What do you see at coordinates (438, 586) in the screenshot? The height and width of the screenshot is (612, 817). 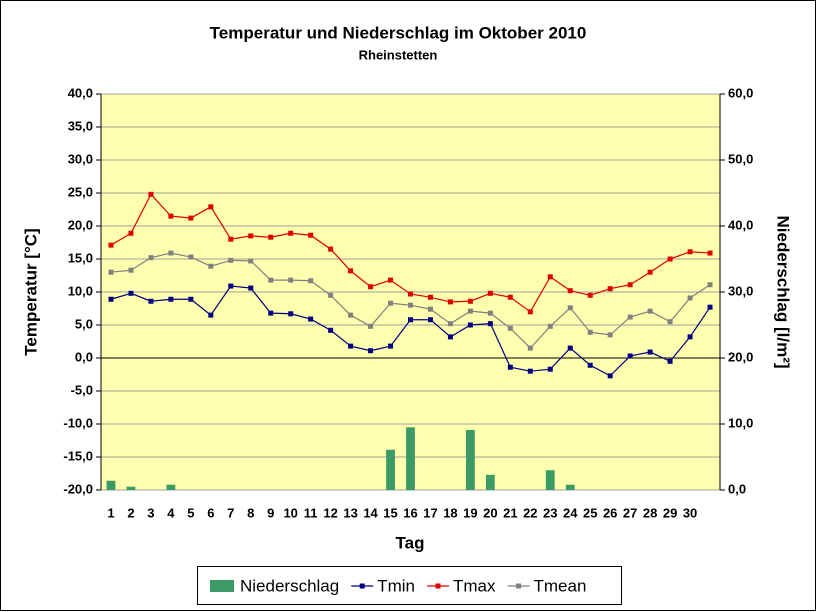 I see `legend-swatch` at bounding box center [438, 586].